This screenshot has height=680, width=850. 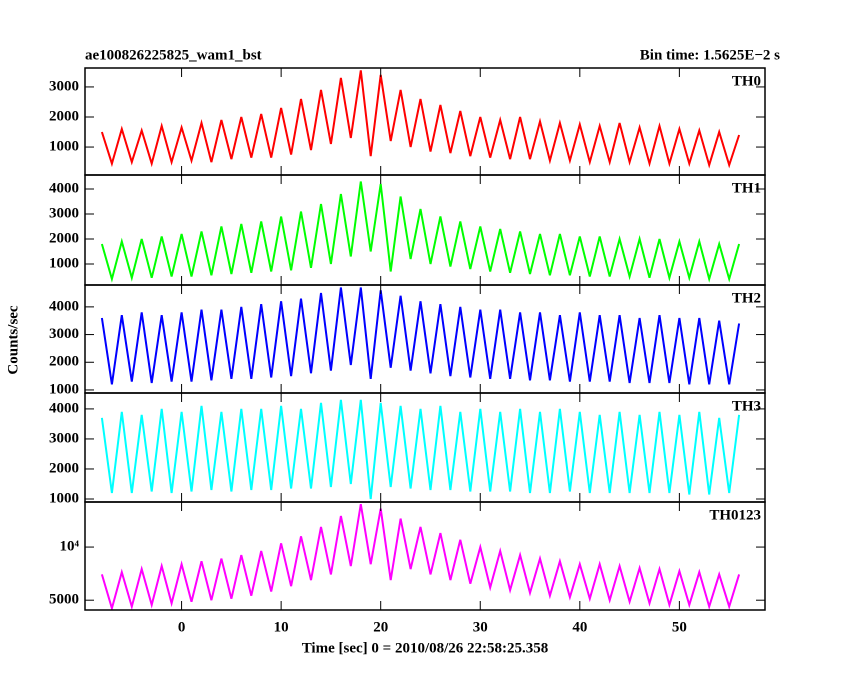 I want to click on legend-label: TH1, so click(x=746, y=188).